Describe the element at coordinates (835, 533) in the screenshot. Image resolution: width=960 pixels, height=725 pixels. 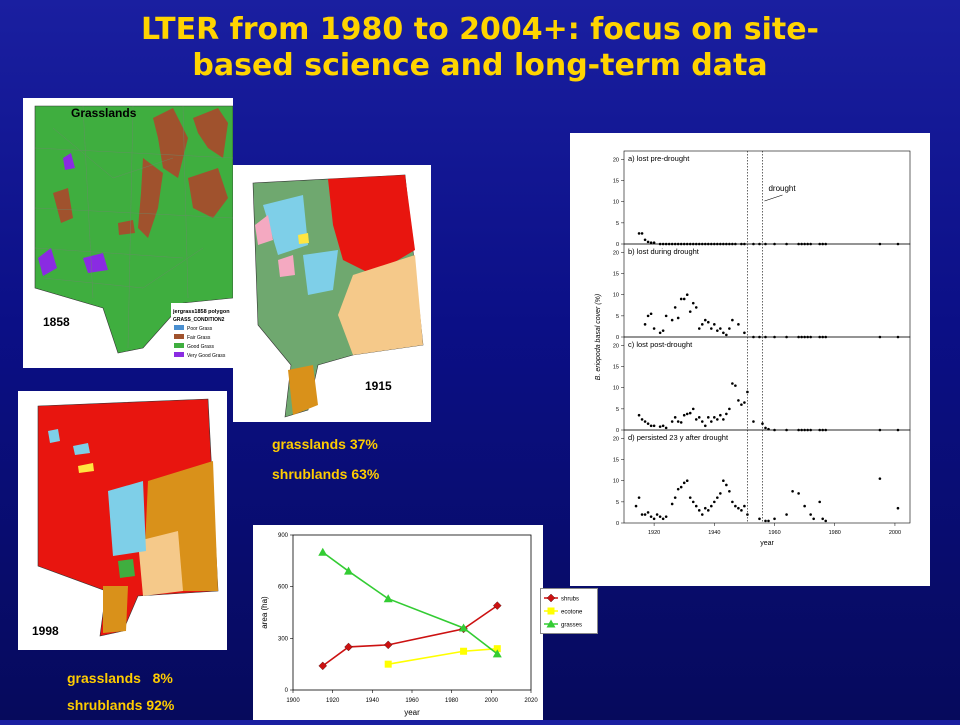
I see `x-tick-label: 1980` at that location.